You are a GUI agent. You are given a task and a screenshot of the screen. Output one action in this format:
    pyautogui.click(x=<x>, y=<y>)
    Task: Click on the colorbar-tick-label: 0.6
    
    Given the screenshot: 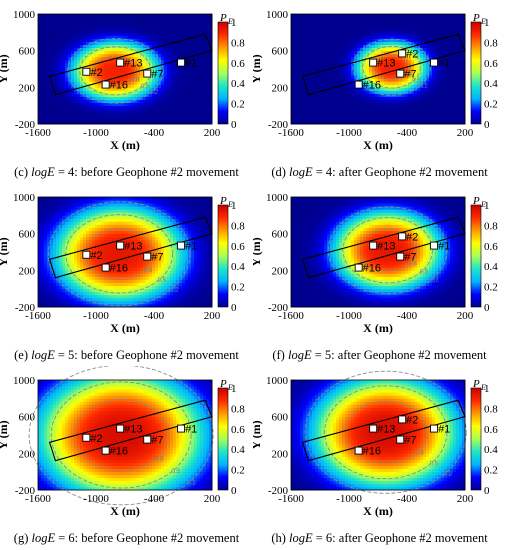 What is the action you would take?
    pyautogui.click(x=238, y=64)
    